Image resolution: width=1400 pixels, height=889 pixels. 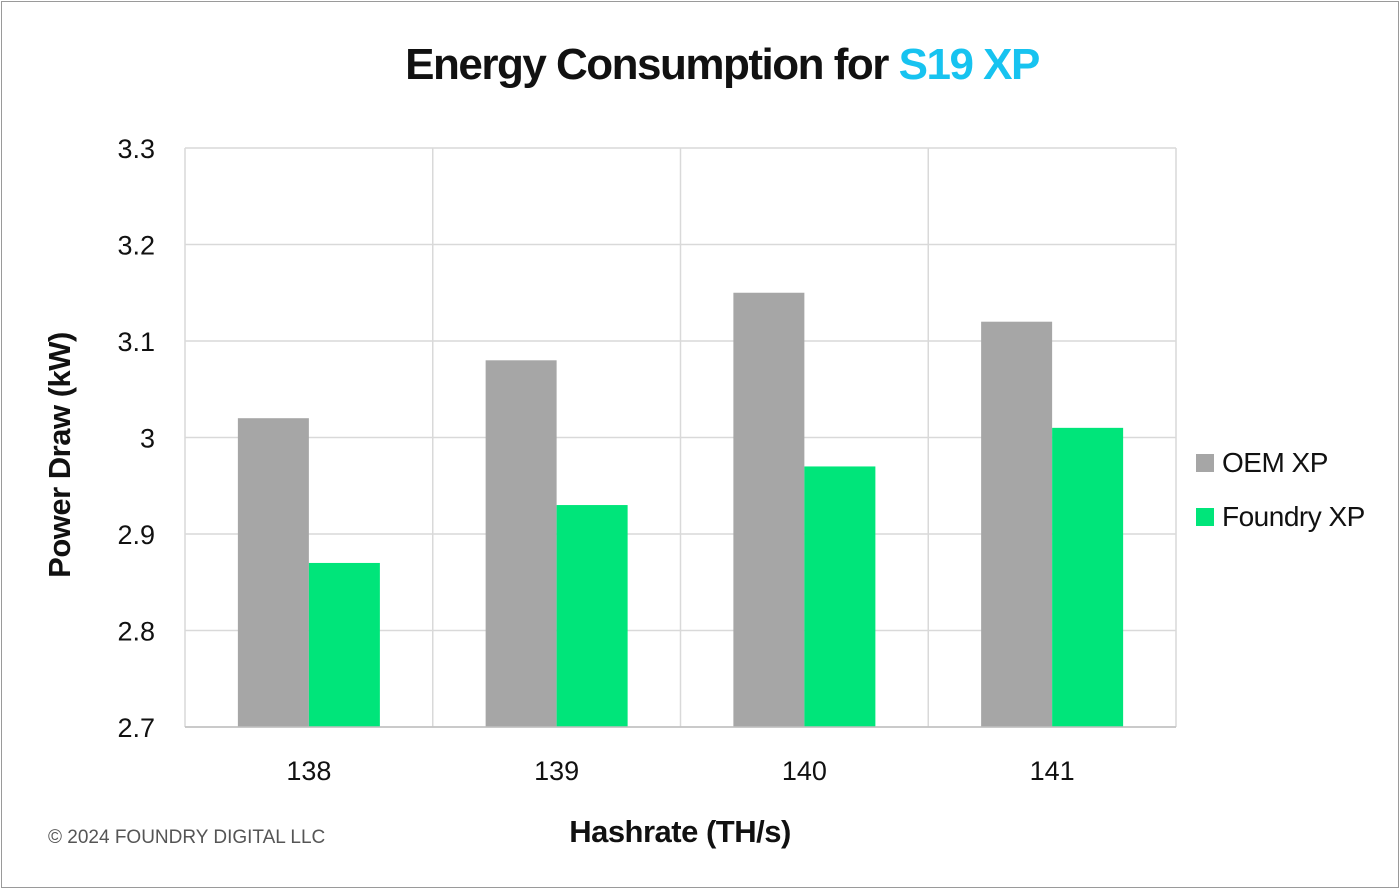 I want to click on x-axis-label: Hashrate (TH/s), so click(x=680, y=831).